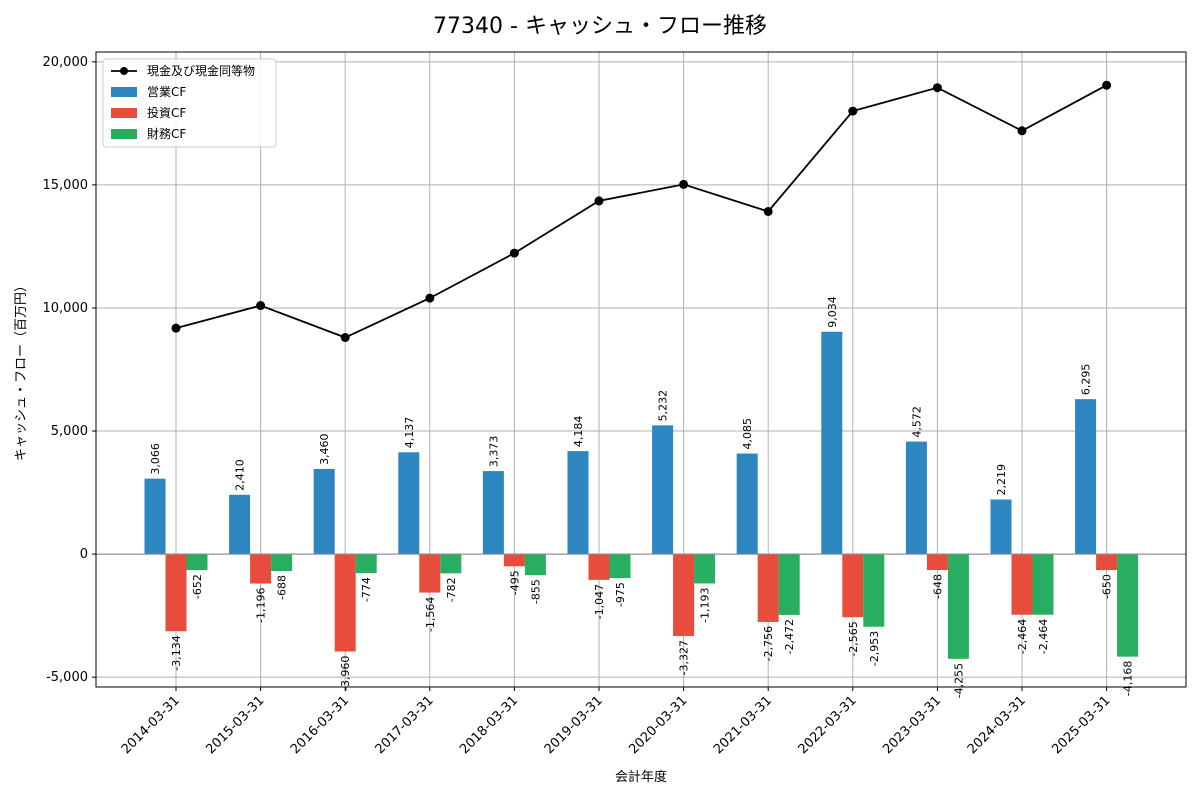 The width and height of the screenshot is (1200, 800). I want to click on data-label: -1,047, so click(599, 601).